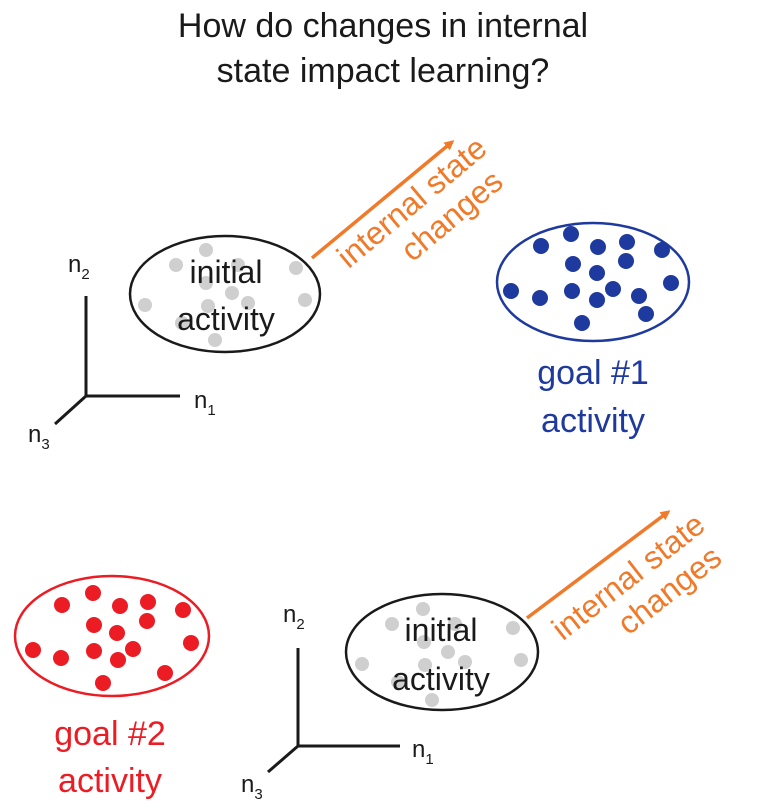  Describe the element at coordinates (70, 410) in the screenshot. I see `top-axis-n3` at that location.